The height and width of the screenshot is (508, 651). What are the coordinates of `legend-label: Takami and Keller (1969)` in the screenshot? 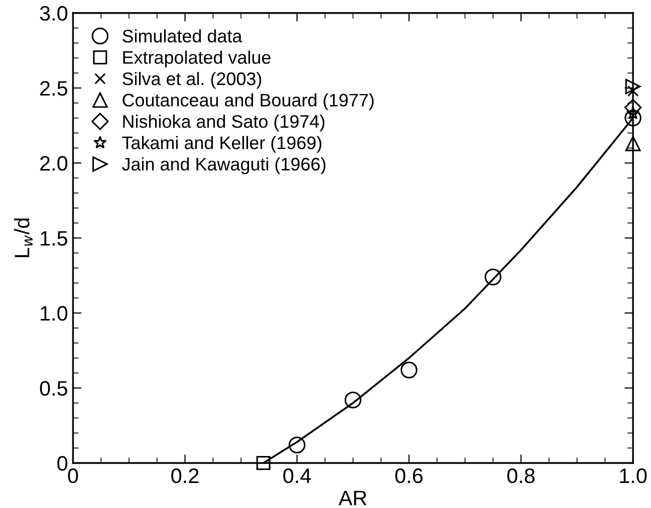 It's located at (222, 144).